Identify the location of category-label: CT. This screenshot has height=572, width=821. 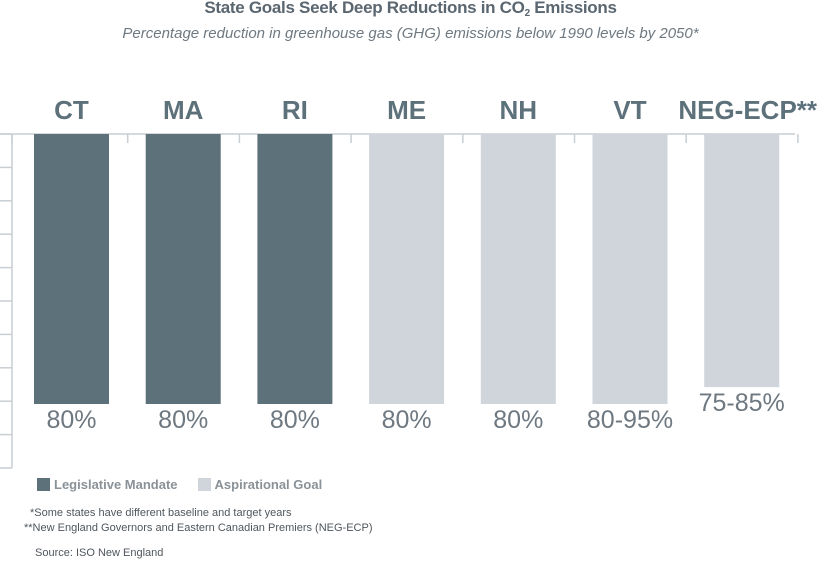
(71, 110).